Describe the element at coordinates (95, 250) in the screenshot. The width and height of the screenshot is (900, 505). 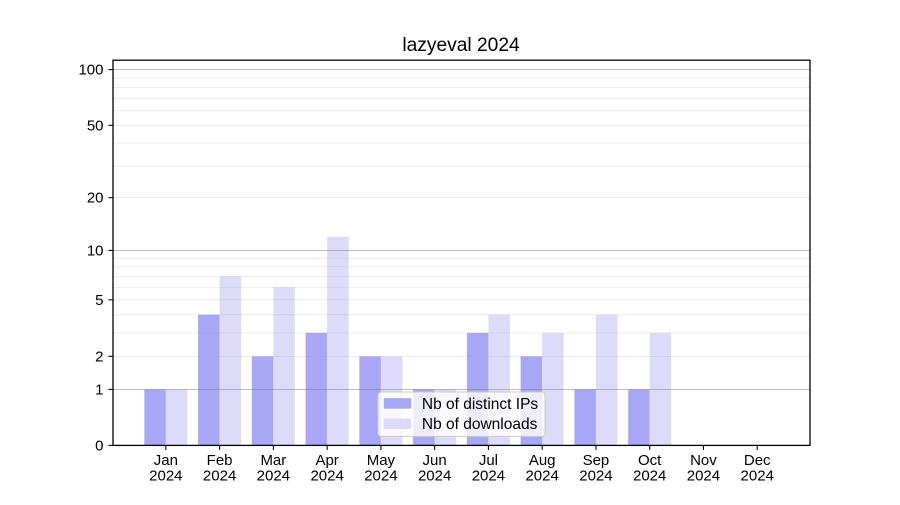
I see `svg-text: 10` at that location.